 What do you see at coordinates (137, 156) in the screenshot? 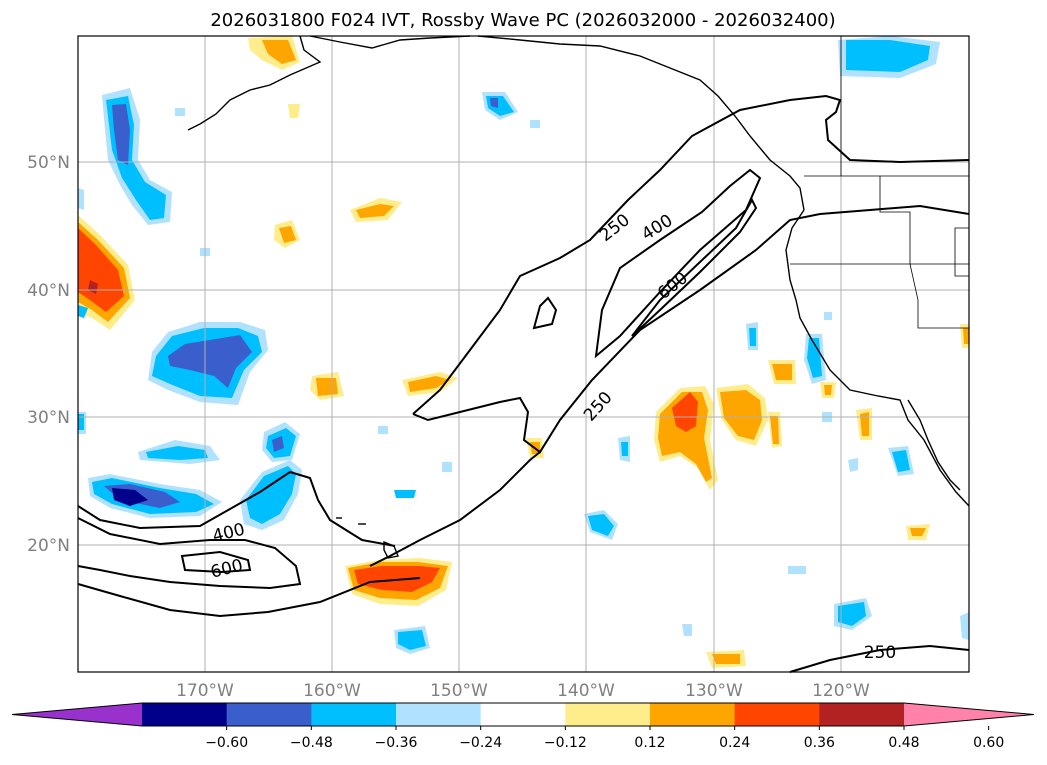
I see `anomaly-region-nw-blue` at bounding box center [137, 156].